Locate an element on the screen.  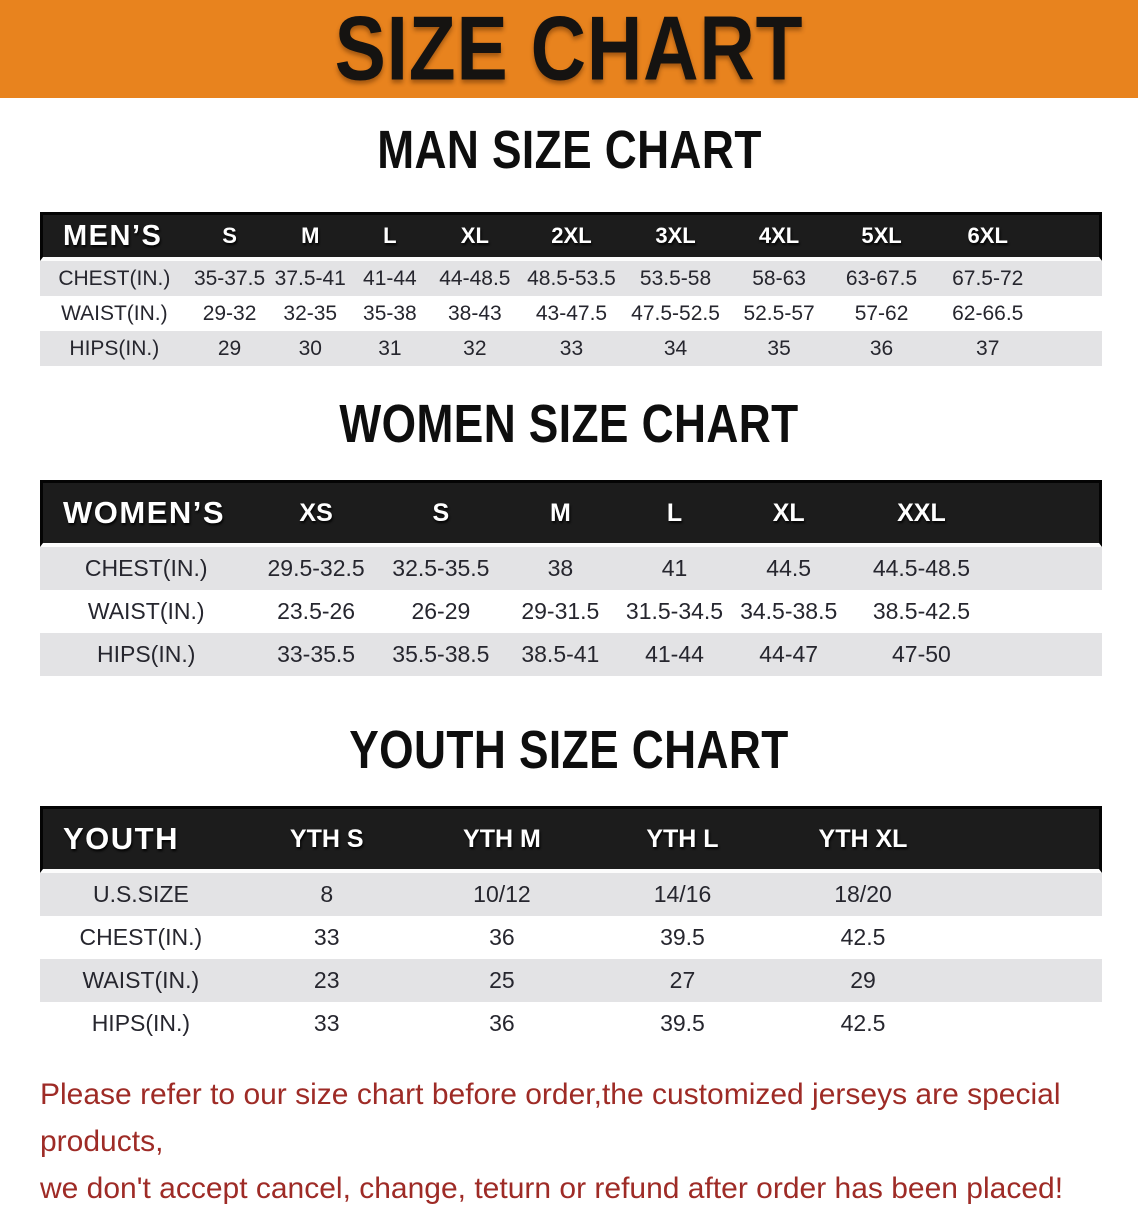
measurement-value: 33-35.5 is located at coordinates (316, 654).